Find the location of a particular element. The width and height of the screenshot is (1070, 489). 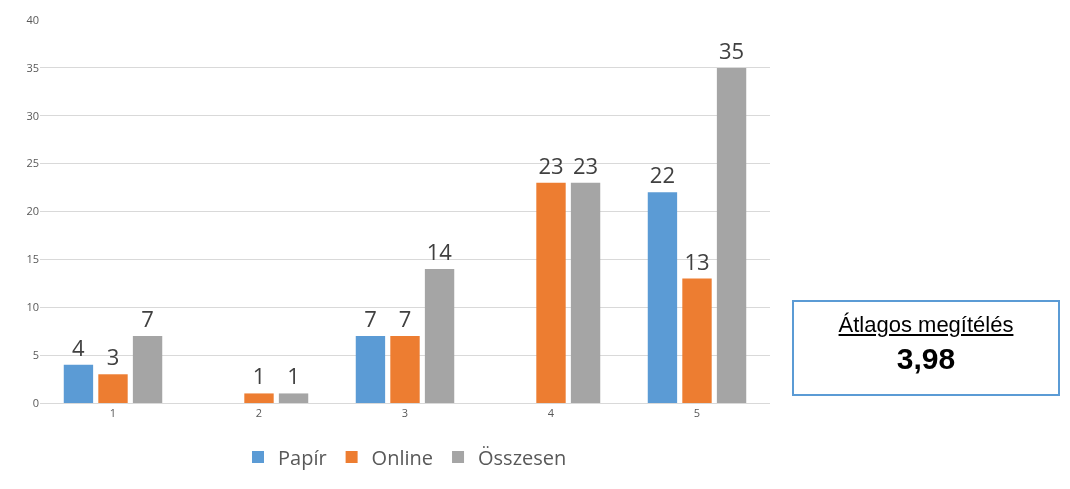

y-tick-label: 10 is located at coordinates (32, 307).